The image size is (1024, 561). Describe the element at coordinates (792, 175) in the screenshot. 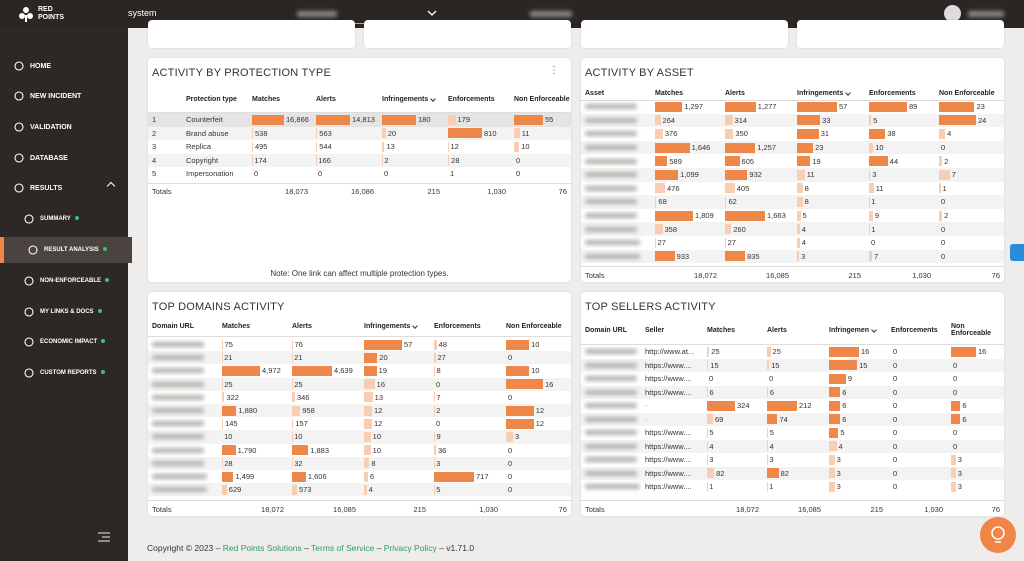

I see `table-row: 1,099 932 11 3 7` at that location.